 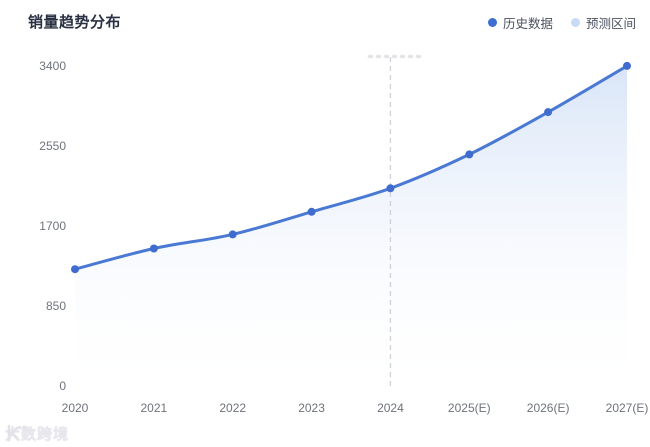 What do you see at coordinates (390, 408) in the screenshot?
I see `x-tick-label: 2024` at bounding box center [390, 408].